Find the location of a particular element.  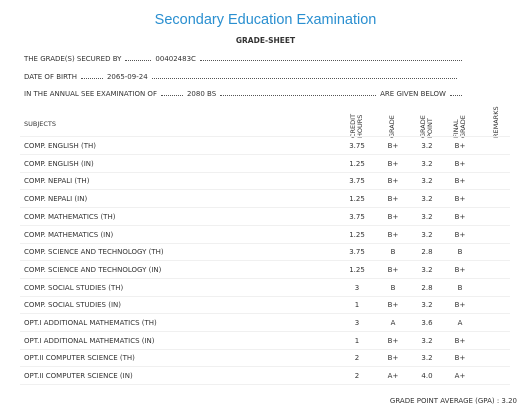

title: Secondary Education Examination is located at coordinates (265, 20).